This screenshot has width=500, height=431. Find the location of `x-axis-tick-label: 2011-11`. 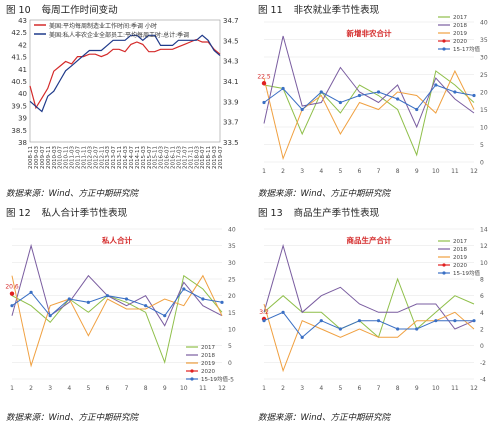

x-axis-tick-label: 2011-11 is located at coordinates (84, 157).